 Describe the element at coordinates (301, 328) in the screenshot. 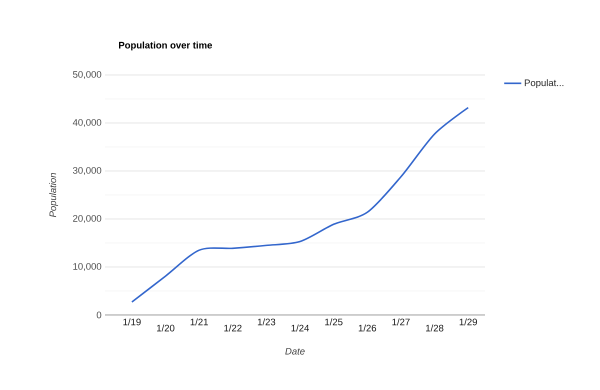

I see `x-tick-label: 1/24` at that location.